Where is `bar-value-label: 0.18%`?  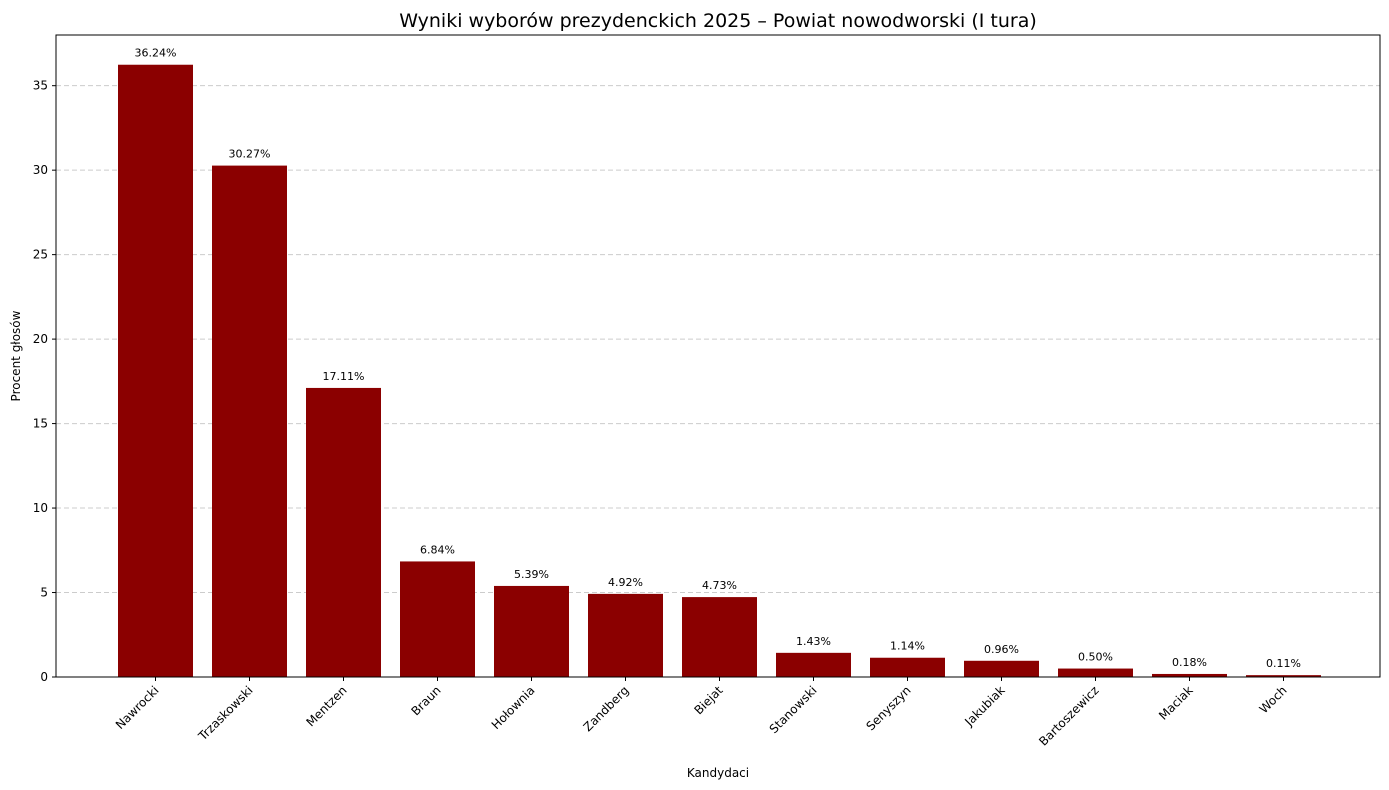 bar-value-label: 0.18% is located at coordinates (1189, 662).